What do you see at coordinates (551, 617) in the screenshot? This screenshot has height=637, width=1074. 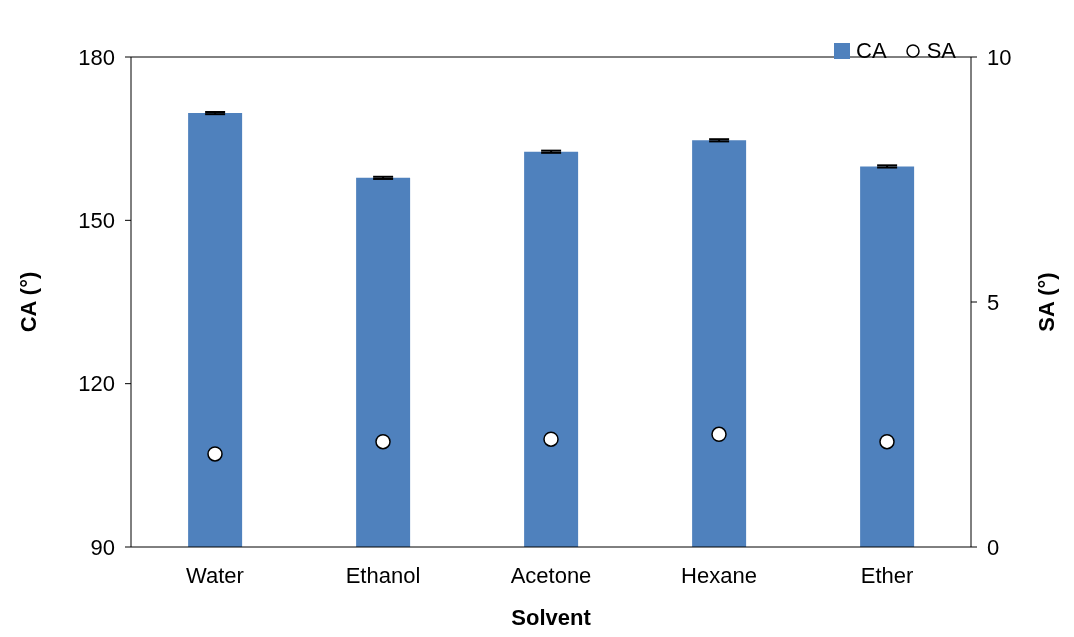 I see `x-axis-title: Solvent` at bounding box center [551, 617].